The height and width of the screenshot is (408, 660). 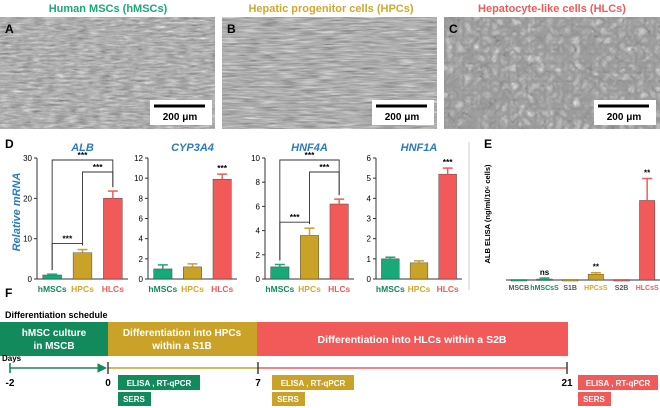 What do you see at coordinates (552, 9) in the screenshot?
I see `panel-c-title: Hepatocyte-like cells (HLCs)` at bounding box center [552, 9].